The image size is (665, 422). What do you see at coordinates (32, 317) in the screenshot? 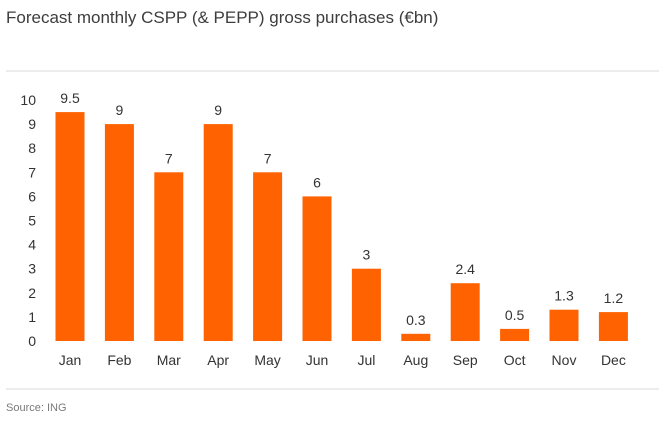
I see `y-tick-label: 1` at bounding box center [32, 317].